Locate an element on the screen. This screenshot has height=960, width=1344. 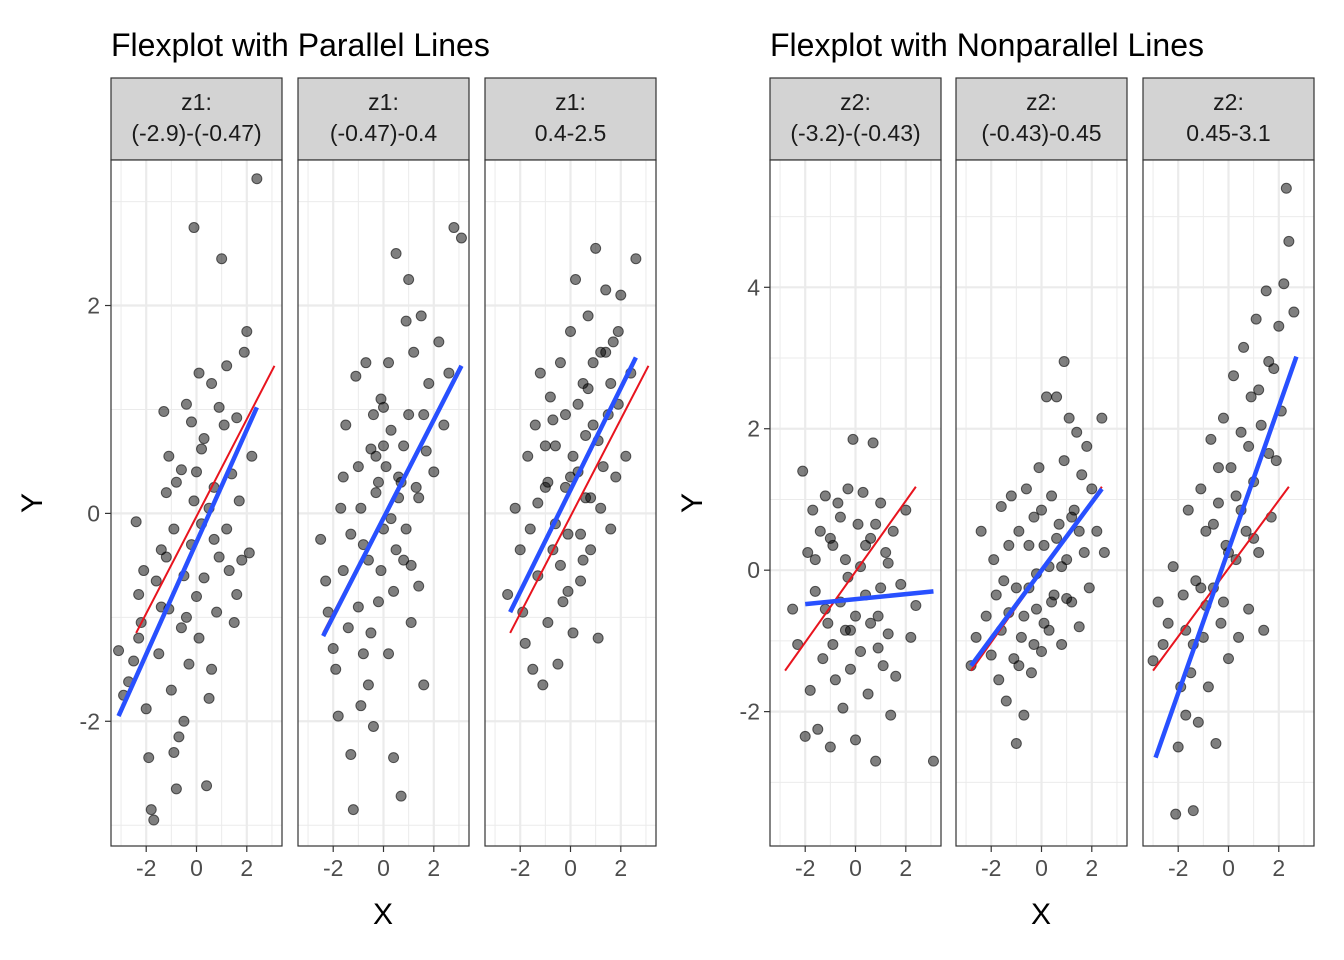
y-axis-label: Y is located at coordinates (692, 503).